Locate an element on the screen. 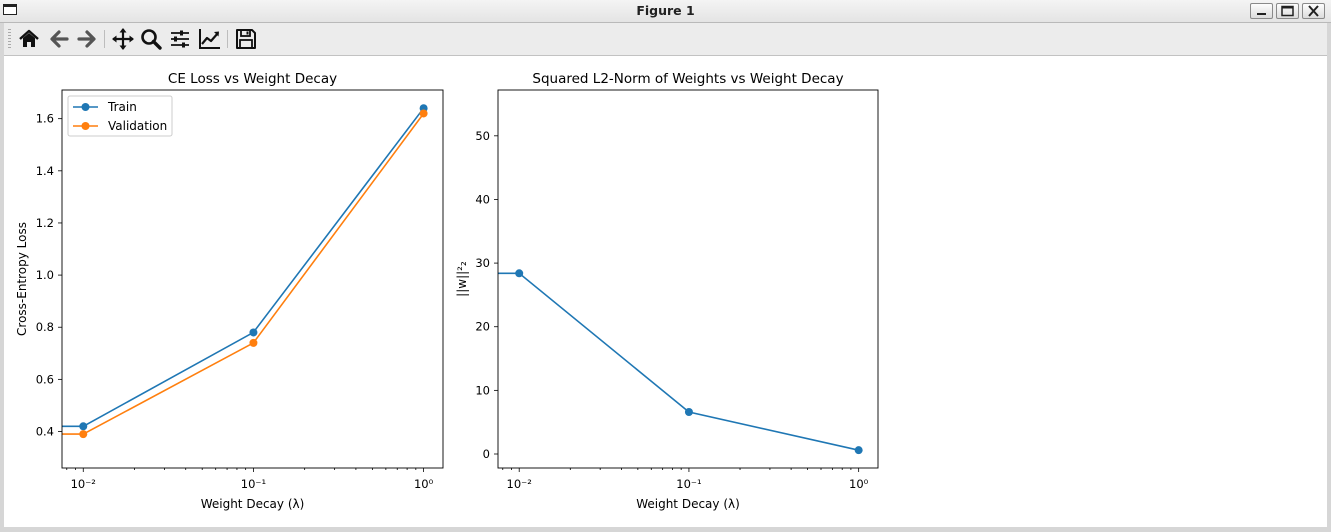  y-tick-label: 1.6 is located at coordinates (45, 119).